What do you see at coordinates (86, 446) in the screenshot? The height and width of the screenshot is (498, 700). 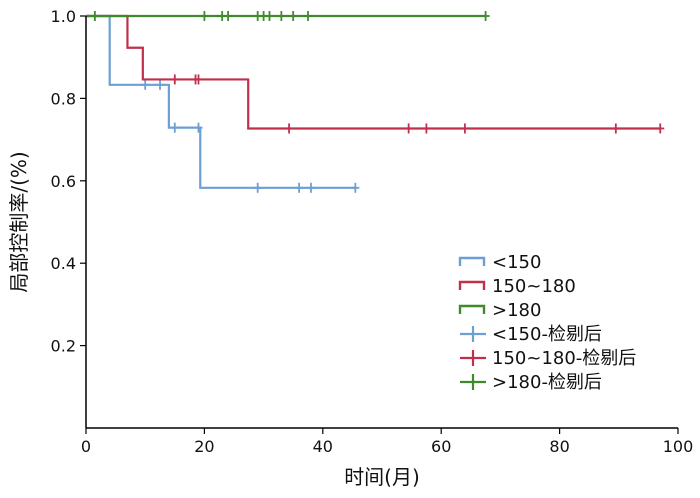 I see `x-tick-label: 0` at bounding box center [86, 446].